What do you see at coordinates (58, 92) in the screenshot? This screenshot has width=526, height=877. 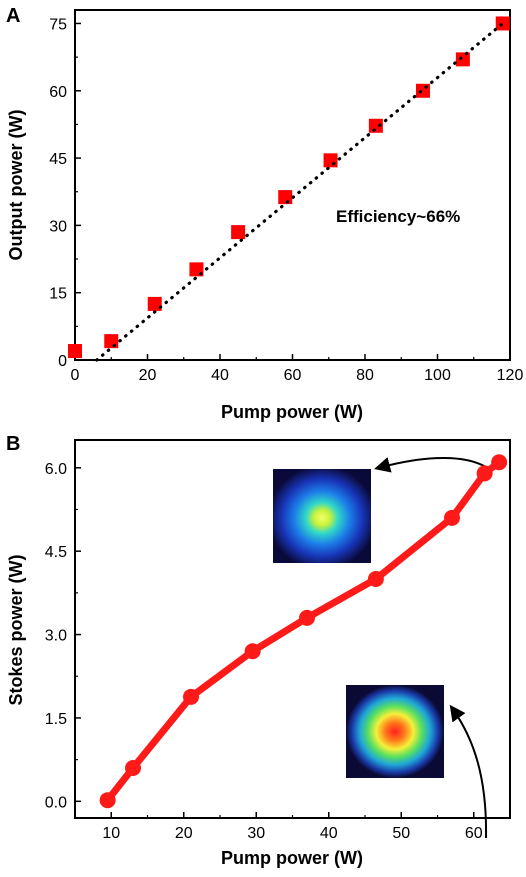 I see `y-tick-label: 60` at bounding box center [58, 92].